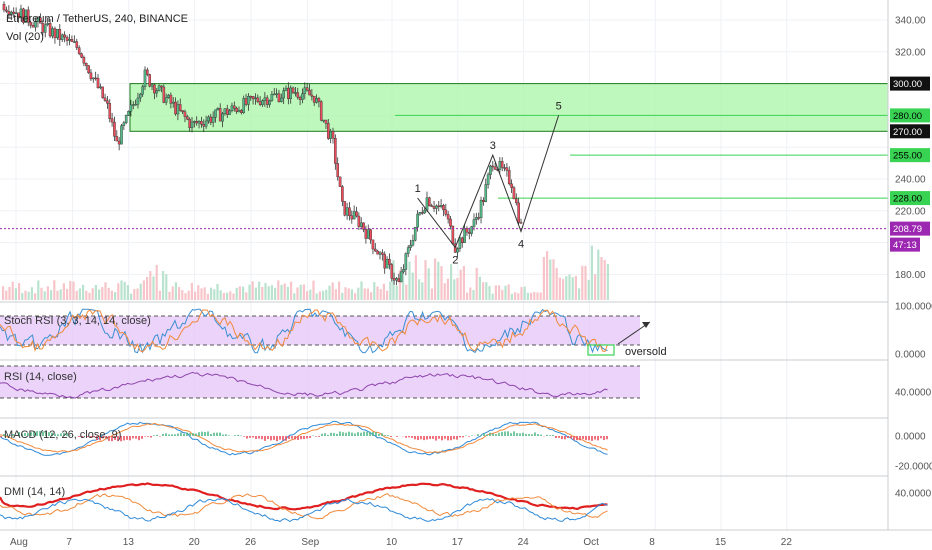  What do you see at coordinates (509, 107) in the screenshot?
I see `resistance-zone` at bounding box center [509, 107].